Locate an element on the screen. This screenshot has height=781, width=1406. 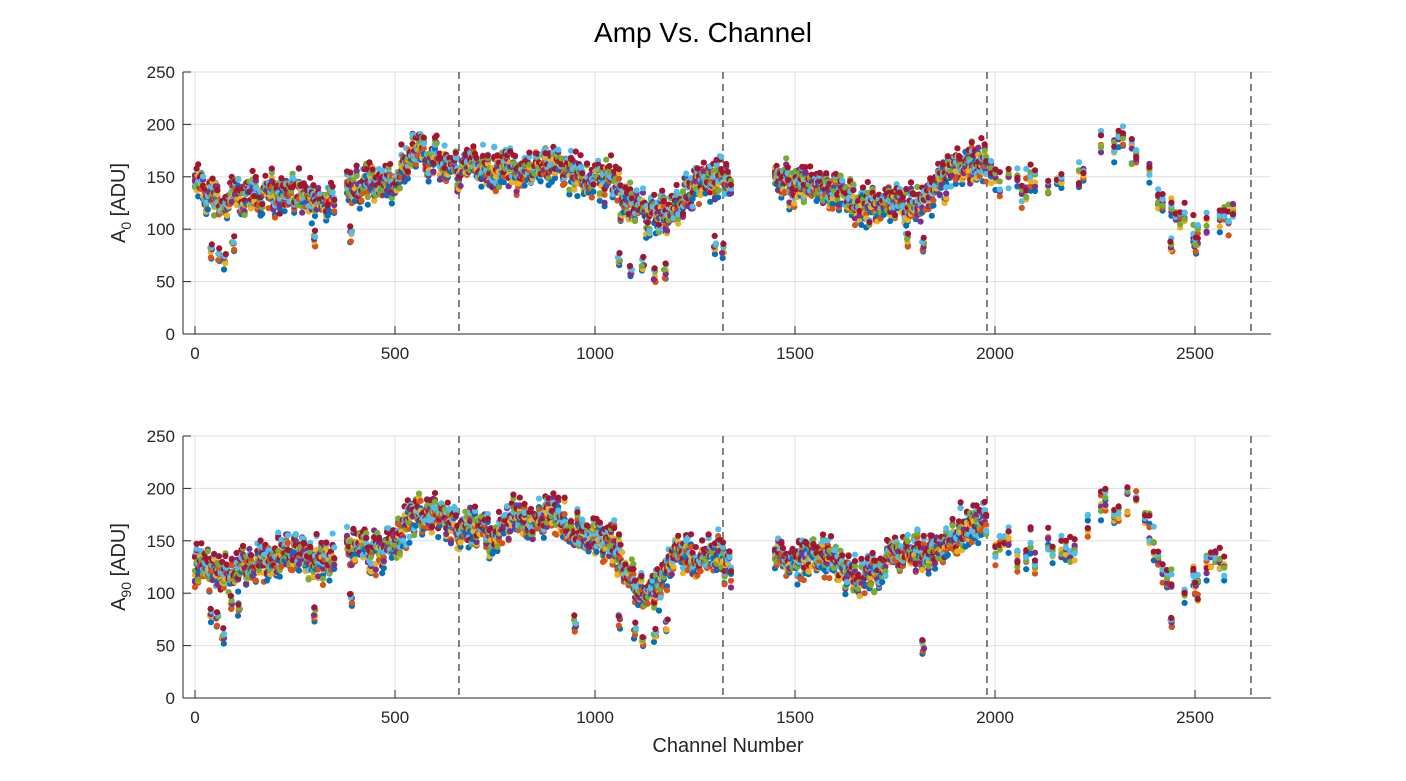
y-tick-label: 150 is located at coordinates (161, 177).